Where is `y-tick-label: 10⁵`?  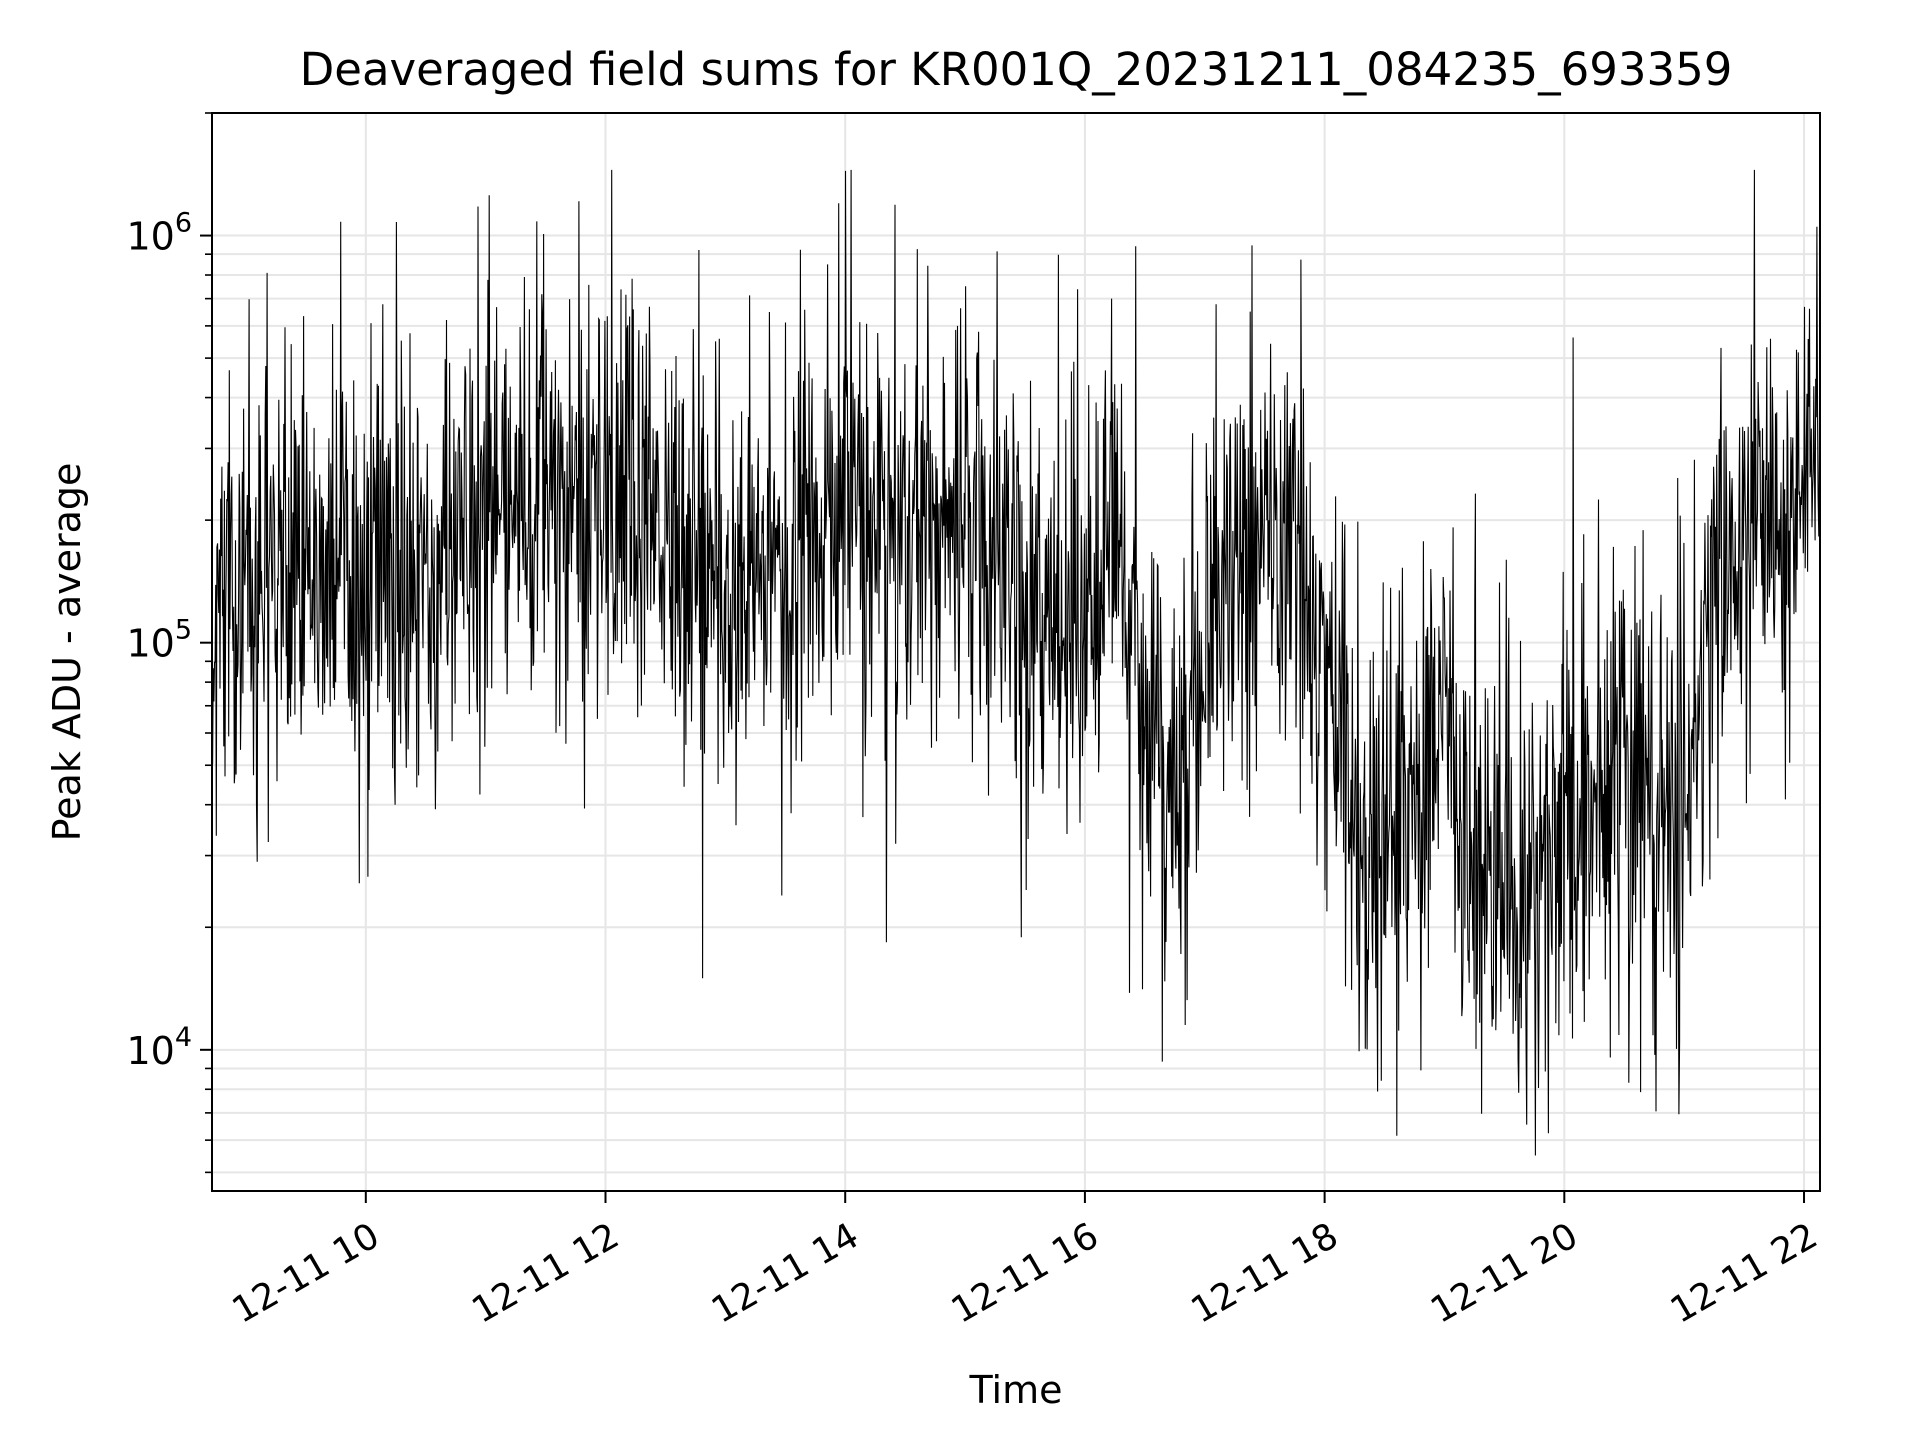
y-tick-label: 10⁵ is located at coordinates (159, 640).